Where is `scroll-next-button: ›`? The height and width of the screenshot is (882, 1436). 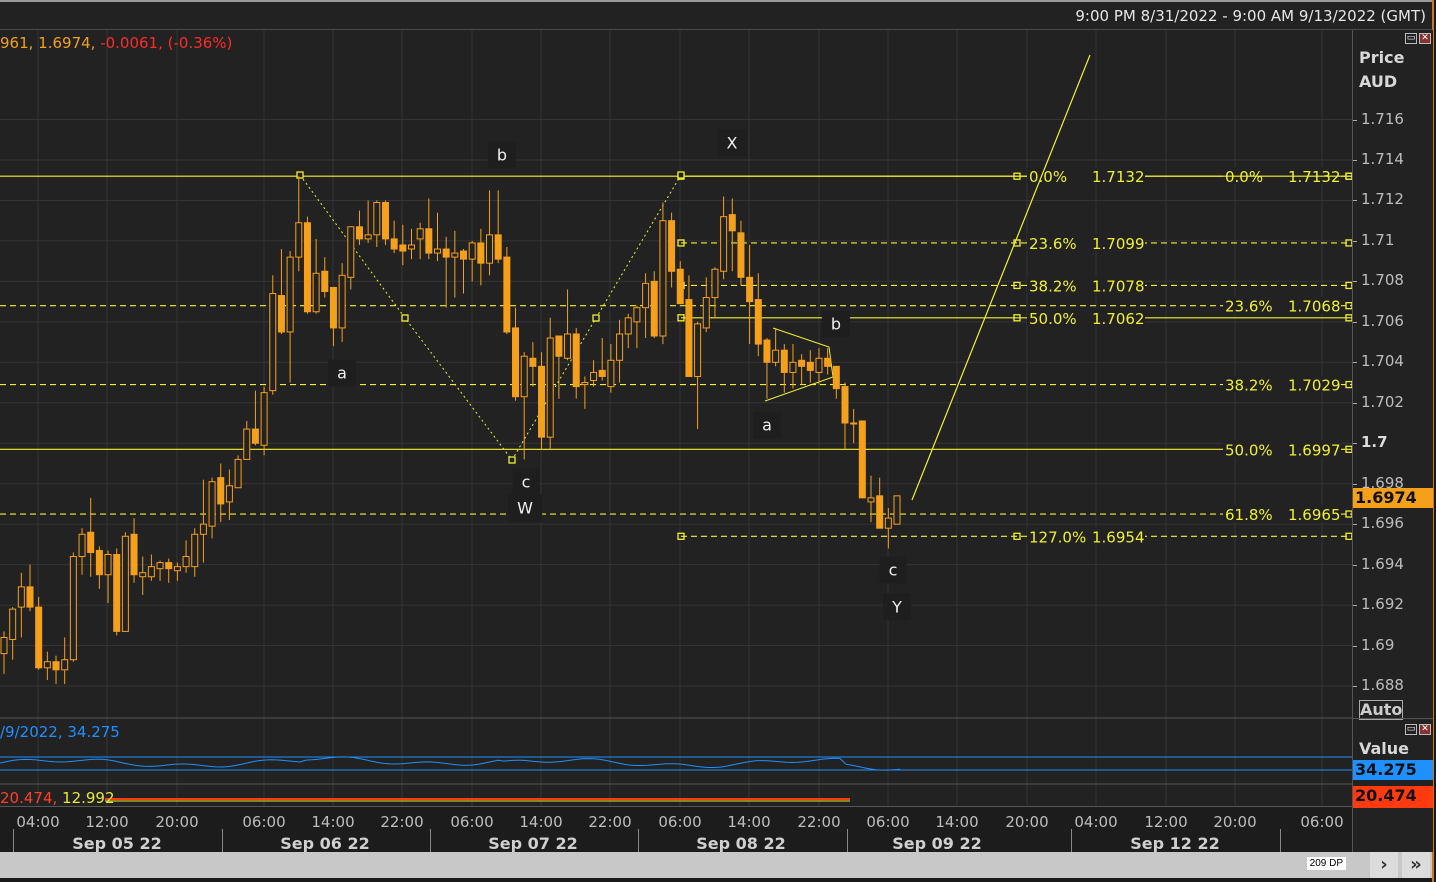 scroll-next-button: › is located at coordinates (1384, 865).